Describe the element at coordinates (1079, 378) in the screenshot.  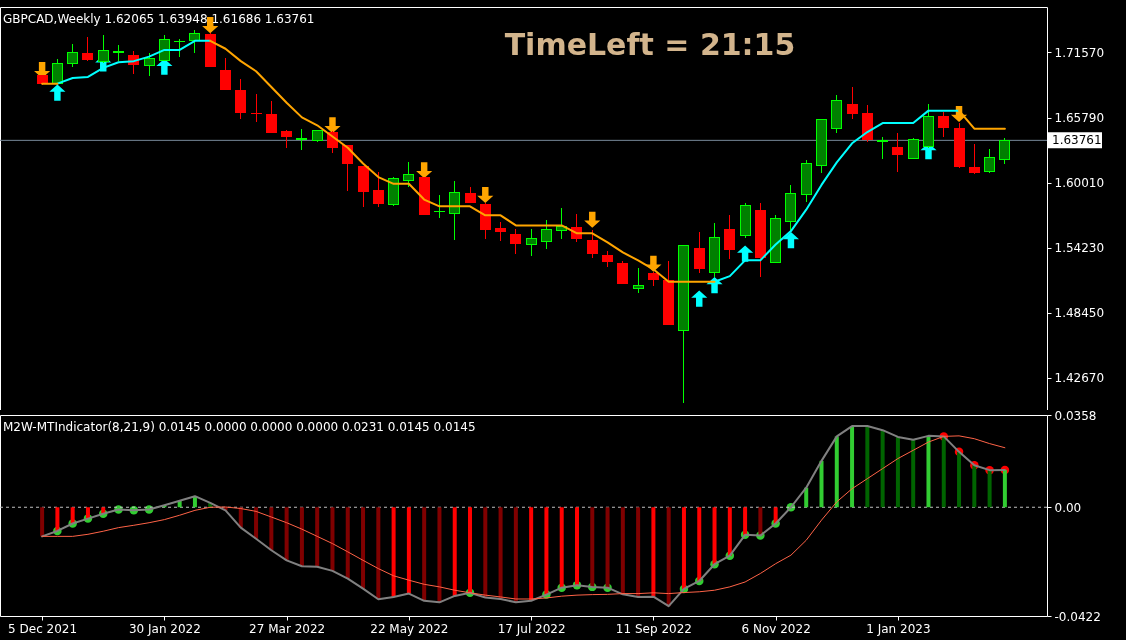
I see `y-tick-label: 1.42670` at that location.